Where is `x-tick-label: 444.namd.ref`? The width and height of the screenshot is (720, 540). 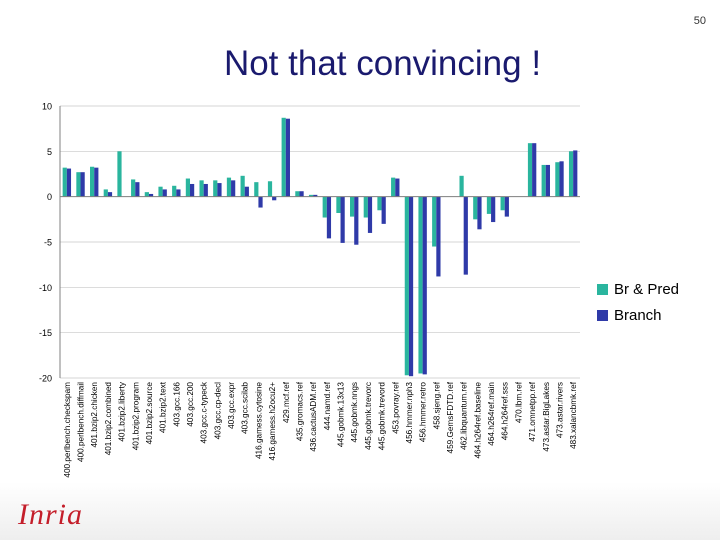
x-tick-label: 444.namd.ref is located at coordinates (327, 405).